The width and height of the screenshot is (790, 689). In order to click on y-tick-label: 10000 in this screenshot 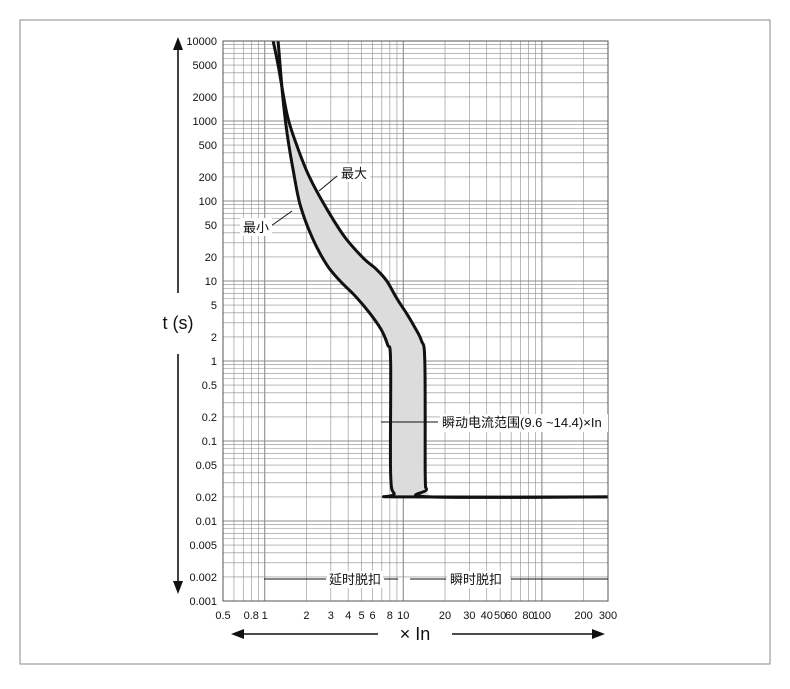, I will do `click(201, 42)`.